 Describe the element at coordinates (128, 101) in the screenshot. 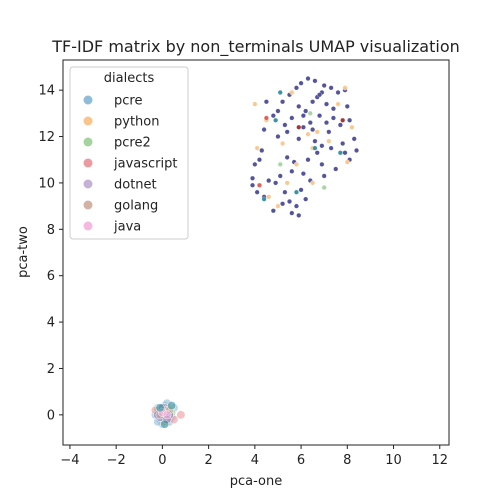

I see `legend-label: pcre` at that location.